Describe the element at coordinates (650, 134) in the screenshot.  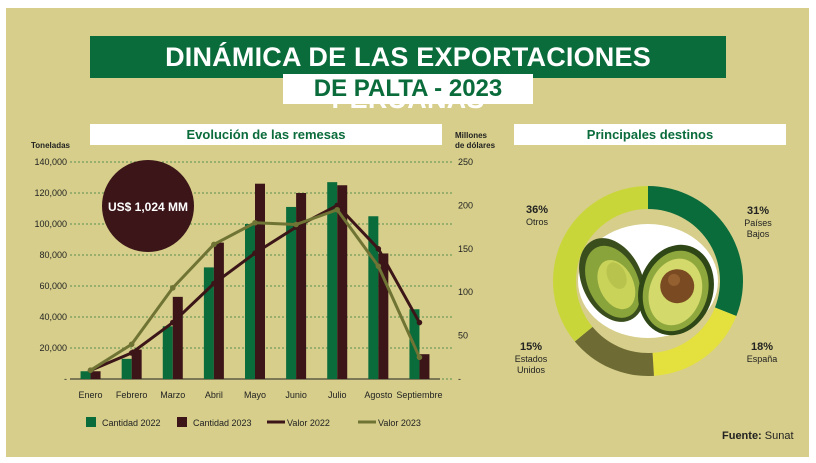
I see `destinos-heading: Principales destinos` at that location.